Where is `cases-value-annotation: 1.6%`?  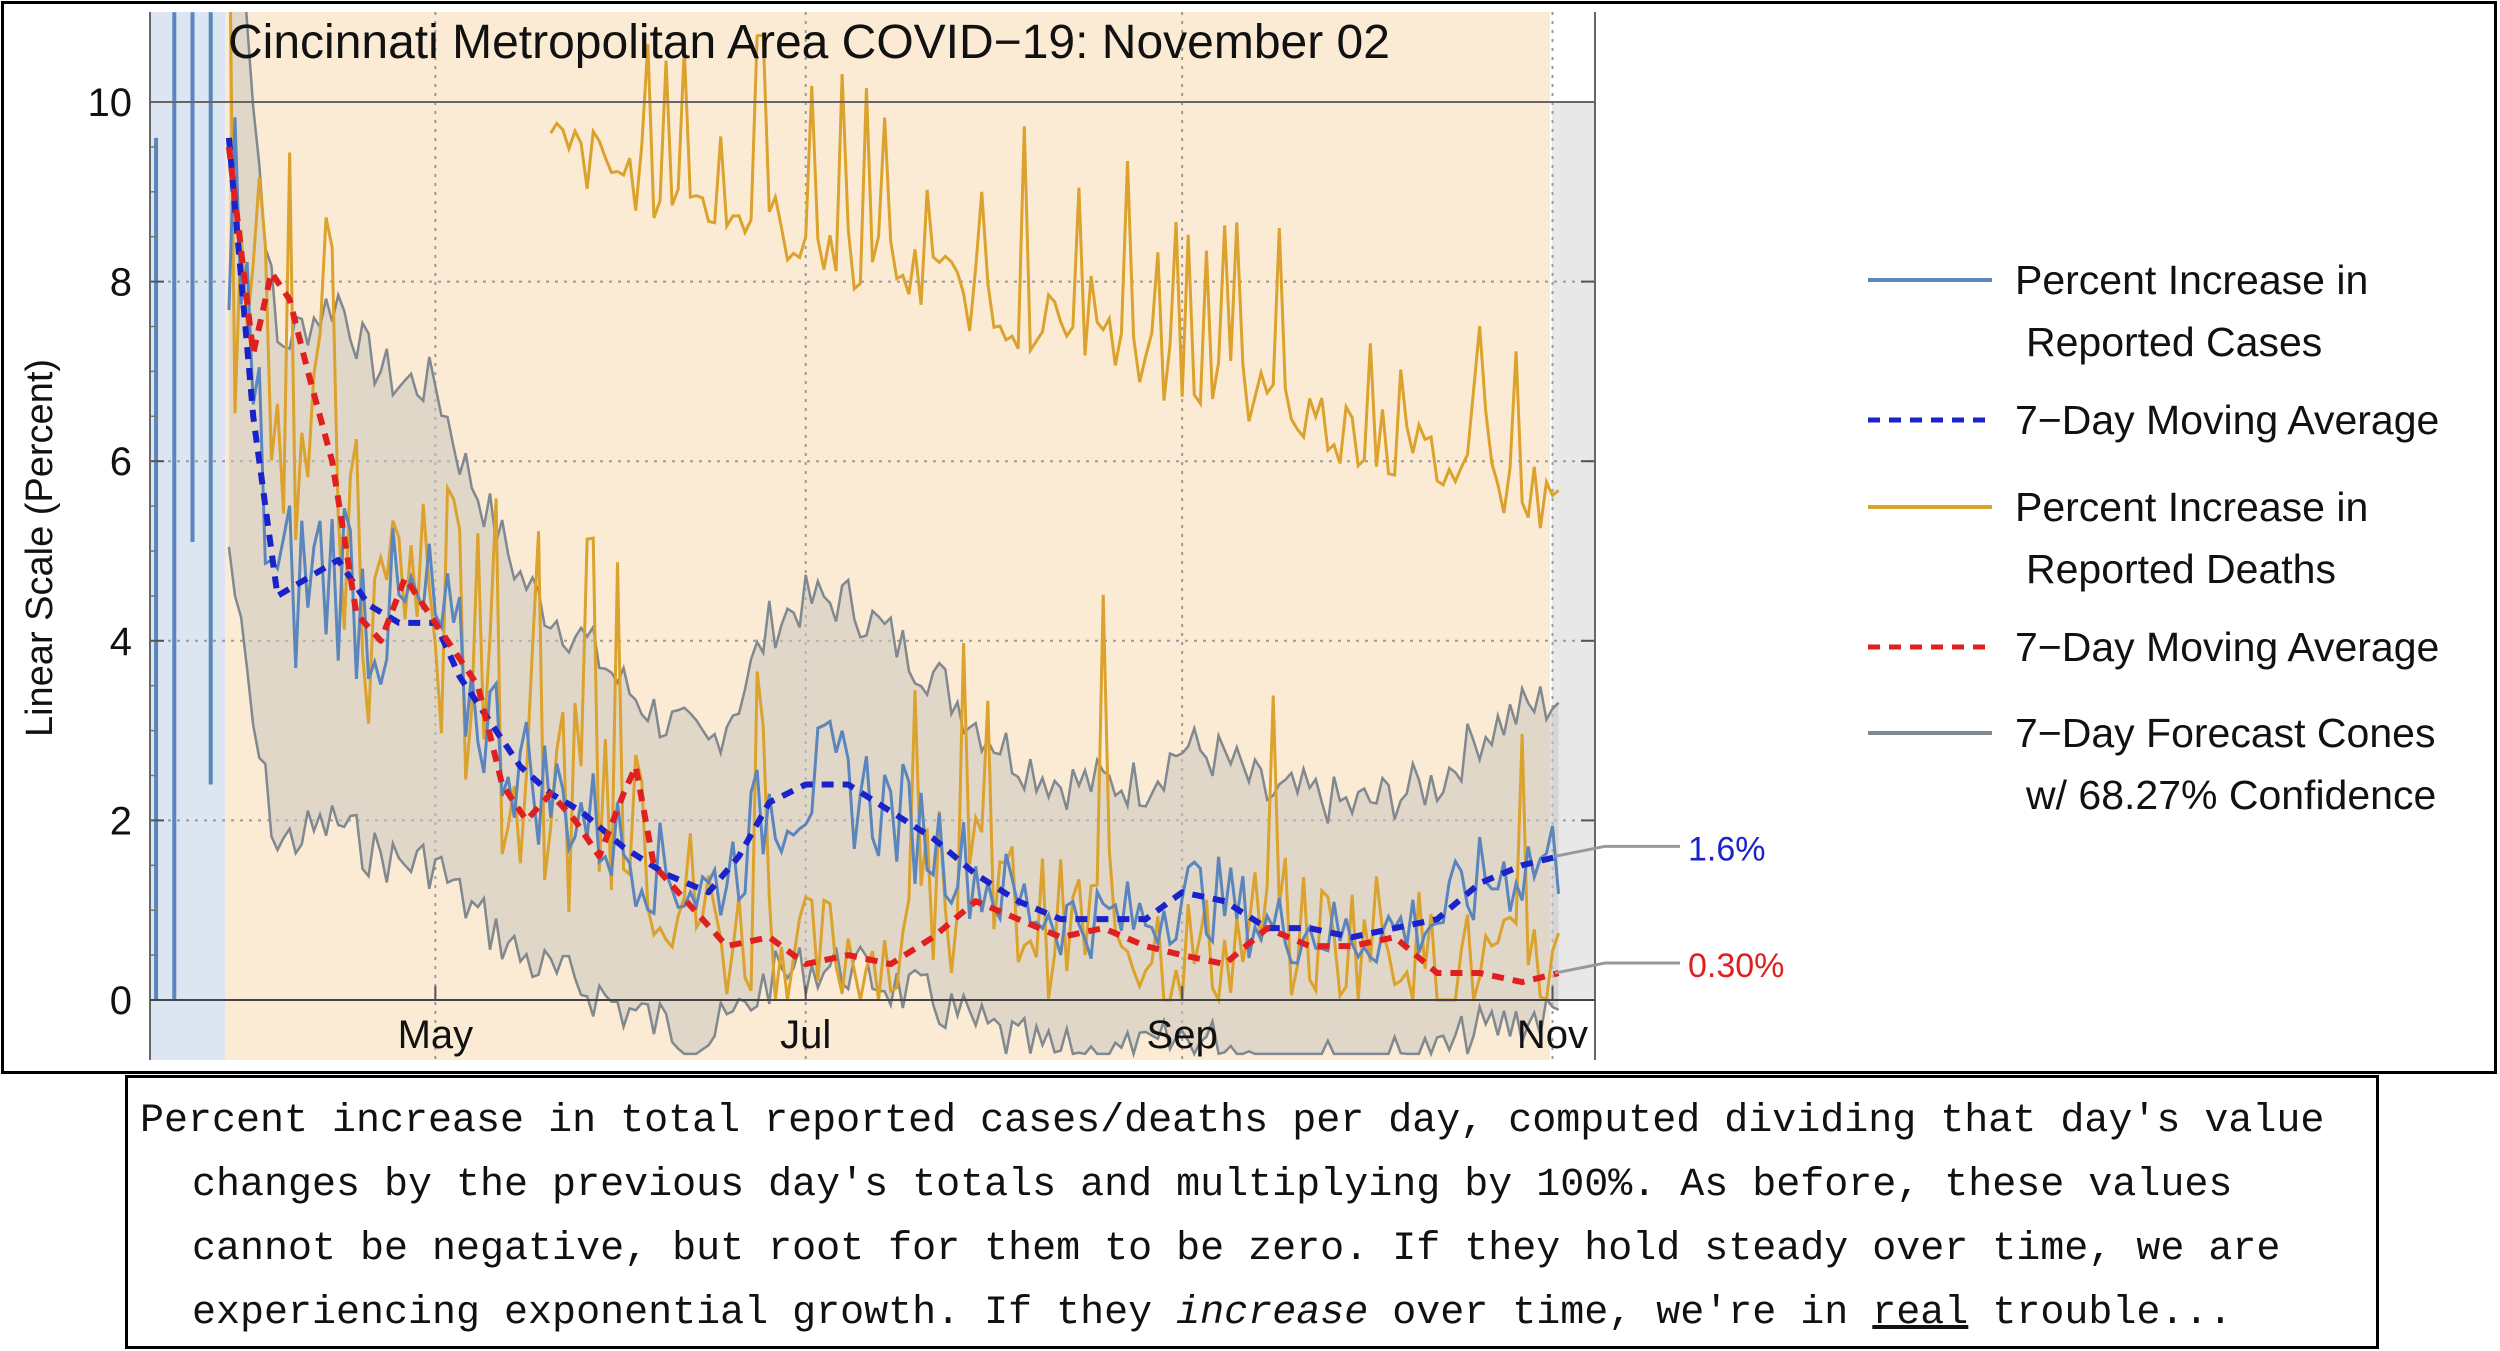
cases-value-annotation: 1.6% is located at coordinates (1727, 849).